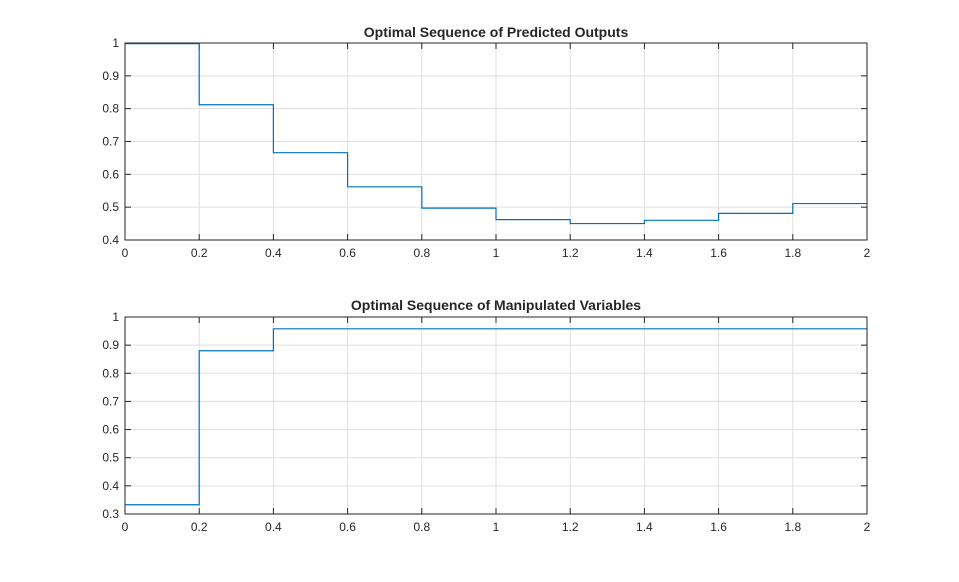  What do you see at coordinates (718, 253) in the screenshot?
I see `predicted-outputs-x-tick-label: 1.6` at bounding box center [718, 253].